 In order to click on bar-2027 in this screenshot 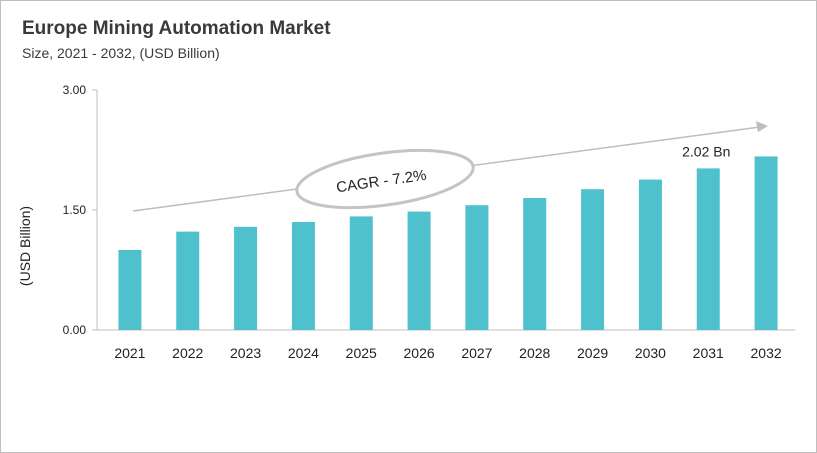, I will do `click(477, 267)`.